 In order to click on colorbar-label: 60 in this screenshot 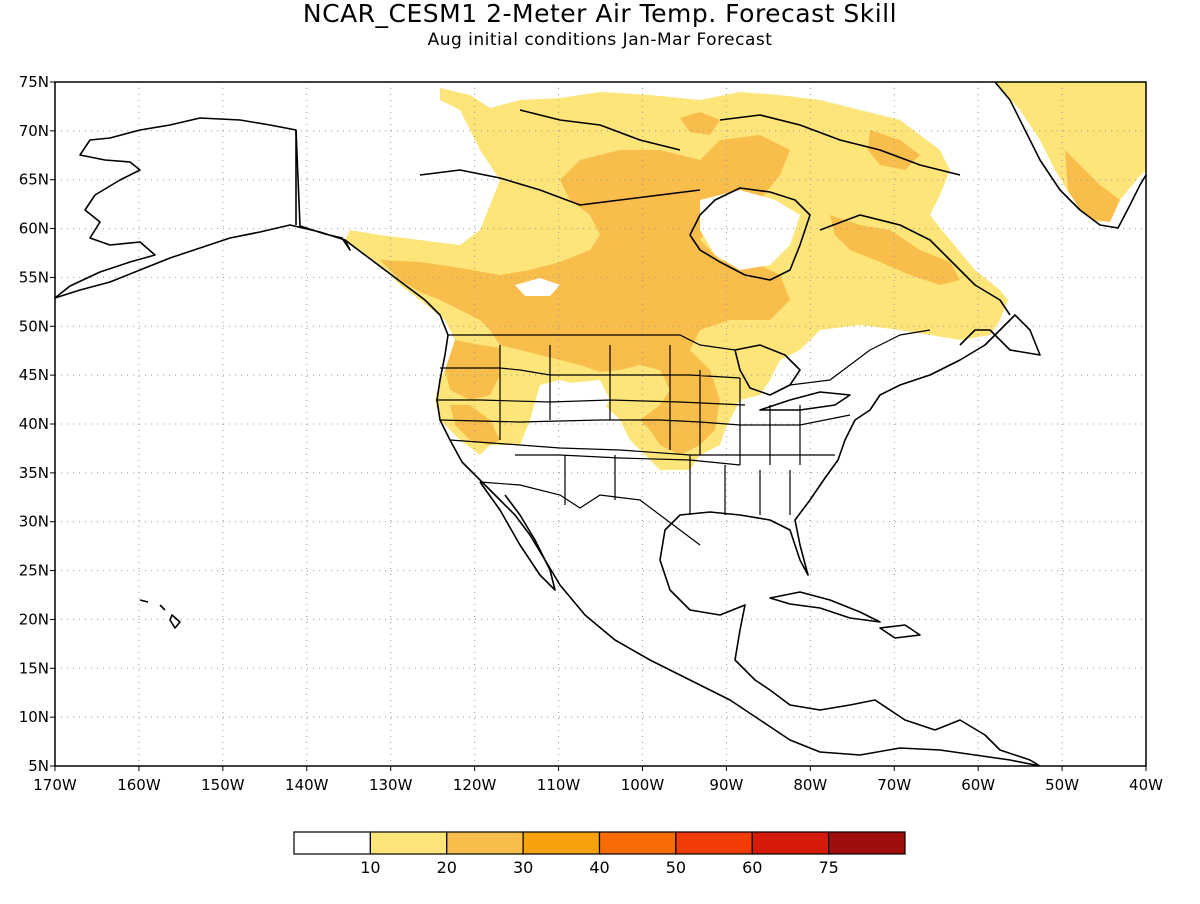, I will do `click(752, 867)`.